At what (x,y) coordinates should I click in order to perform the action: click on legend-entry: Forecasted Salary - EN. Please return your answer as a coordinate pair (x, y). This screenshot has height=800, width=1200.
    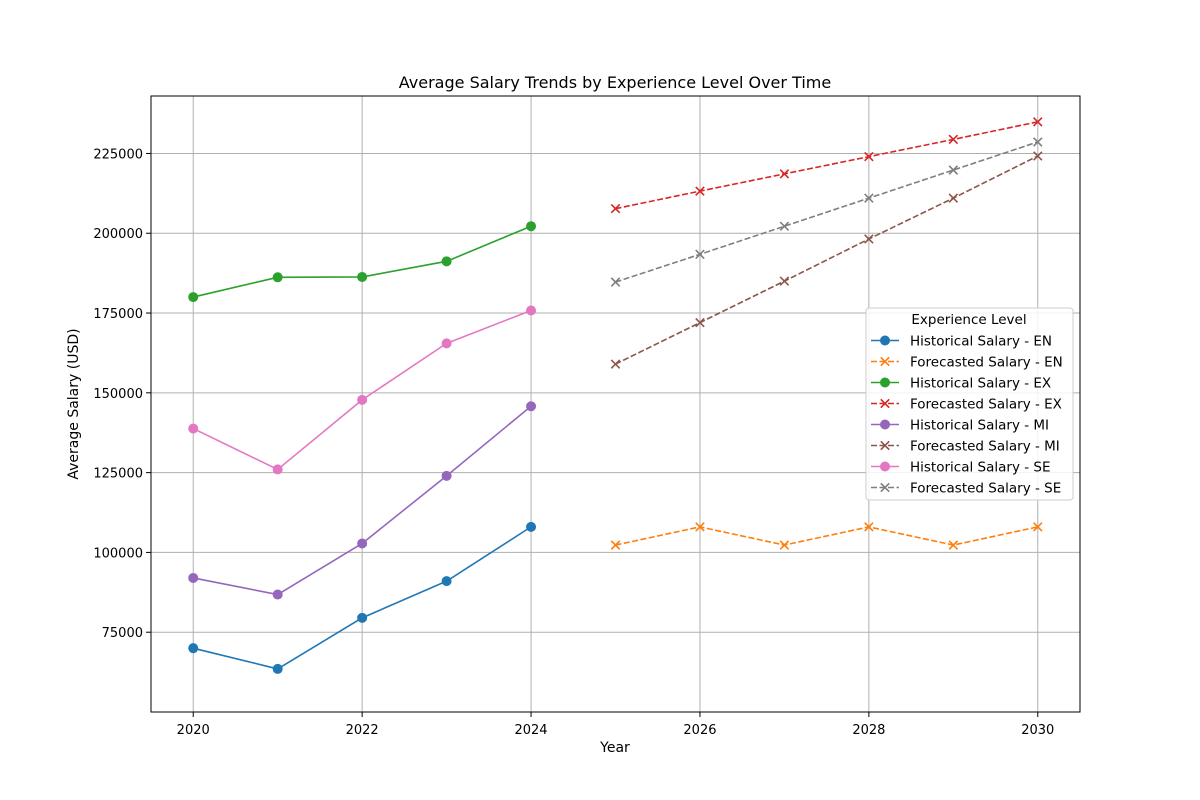
    Looking at the image, I should click on (967, 363).